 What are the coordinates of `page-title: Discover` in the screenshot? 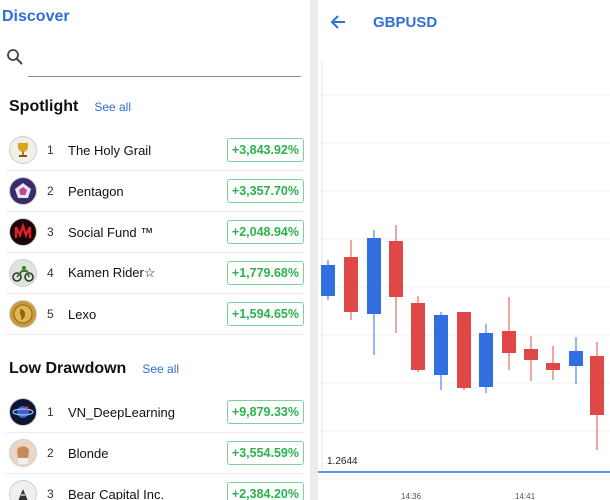 It's located at (36, 16).